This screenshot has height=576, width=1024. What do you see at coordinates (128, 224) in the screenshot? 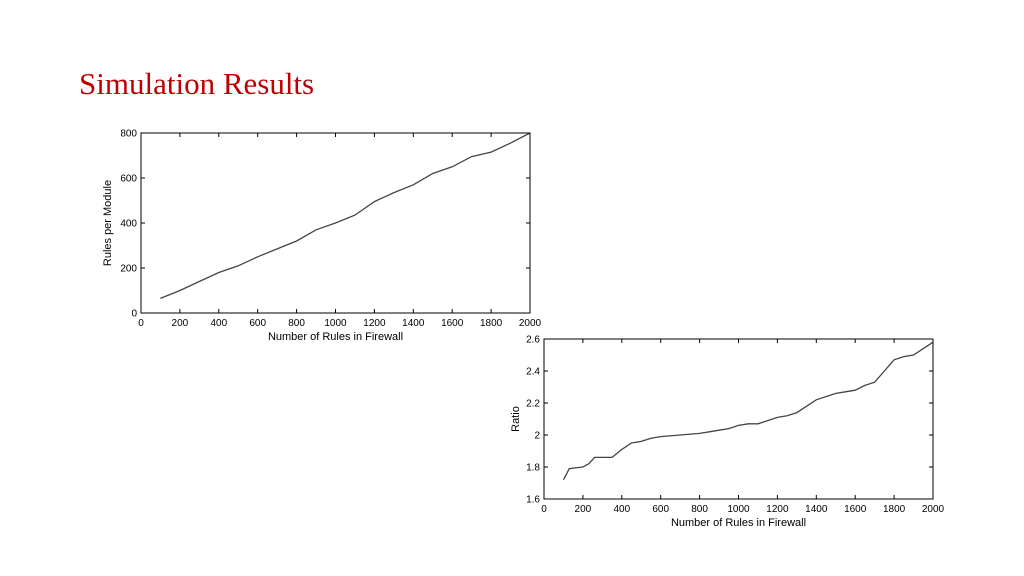
I see `y-tick-label: 400` at bounding box center [128, 224].